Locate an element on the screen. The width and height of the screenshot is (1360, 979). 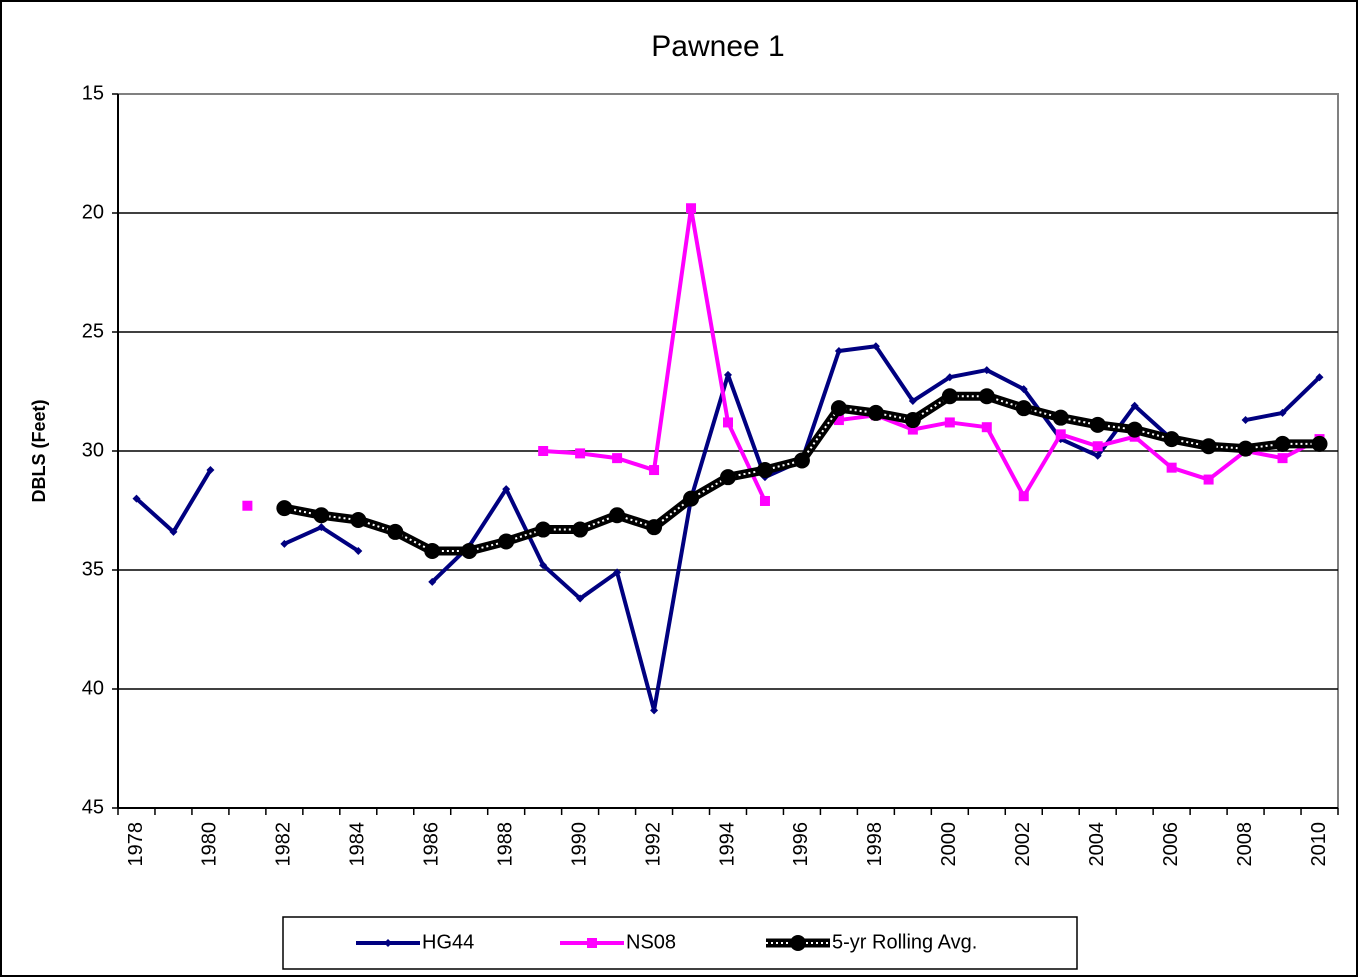
x-tick-label: 1982 is located at coordinates (284, 844).